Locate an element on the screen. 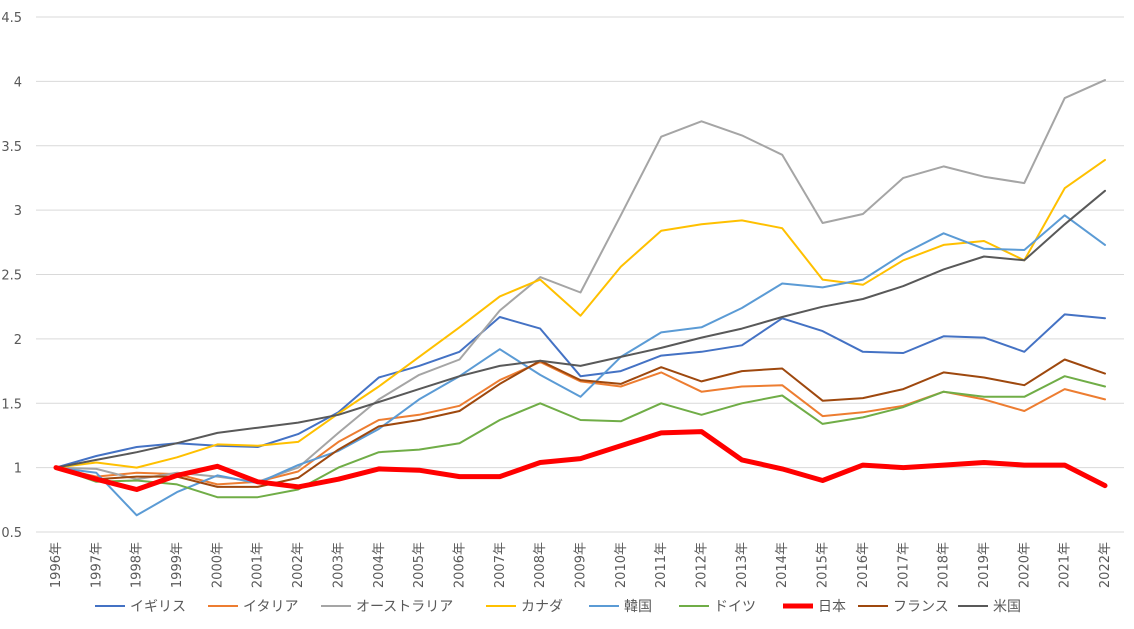 The height and width of the screenshot is (629, 1134). y-tick-label: 1.5 is located at coordinates (11, 404).